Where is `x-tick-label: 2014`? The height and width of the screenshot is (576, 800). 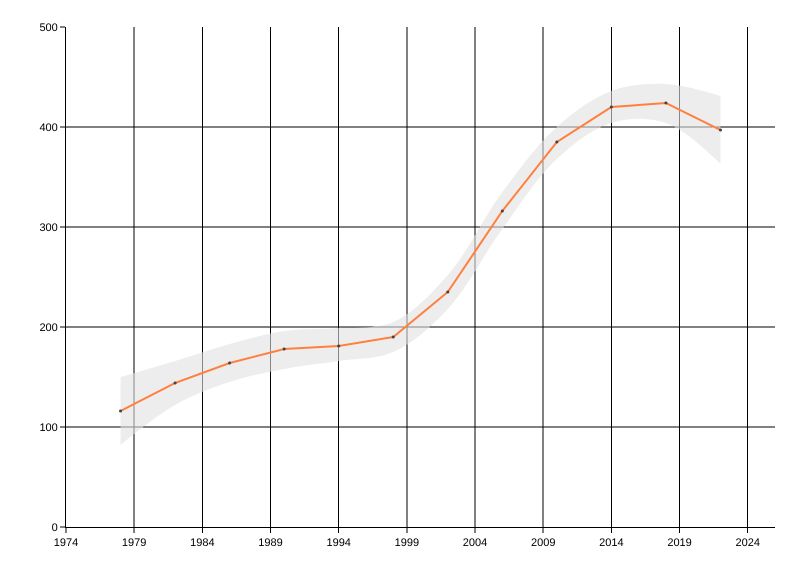
x-tick-label: 2014 is located at coordinates (611, 543).